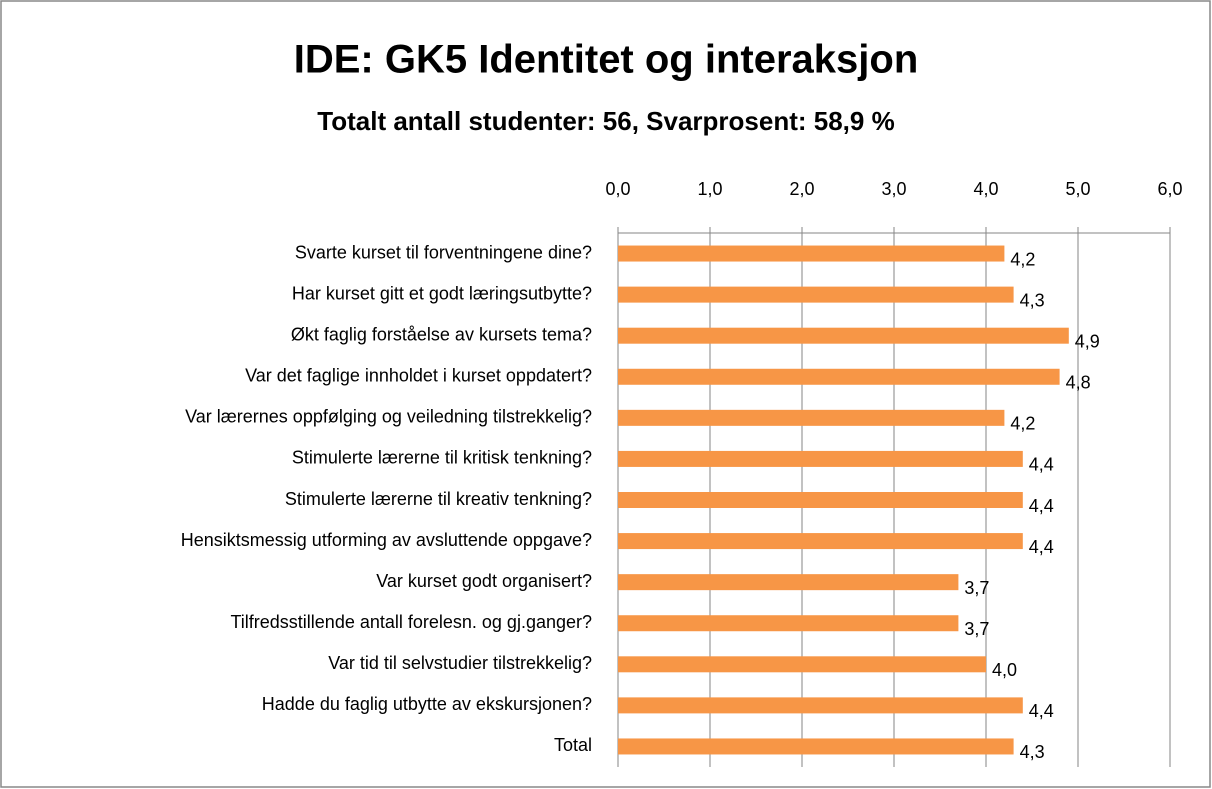 The height and width of the screenshot is (789, 1212). What do you see at coordinates (1004, 670) in the screenshot?
I see `value-label: 4,0` at bounding box center [1004, 670].